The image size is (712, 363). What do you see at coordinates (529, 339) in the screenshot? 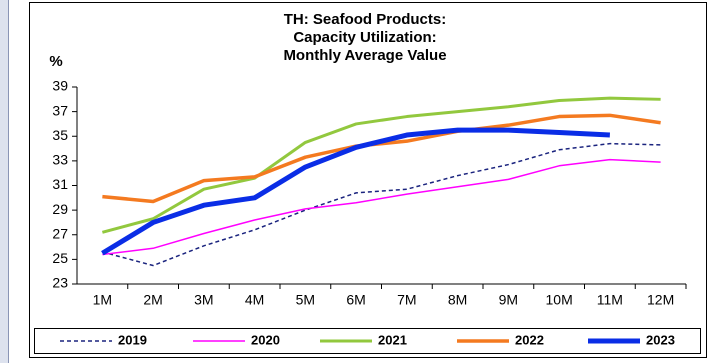
I see `legend-label: 2022` at bounding box center [529, 339].